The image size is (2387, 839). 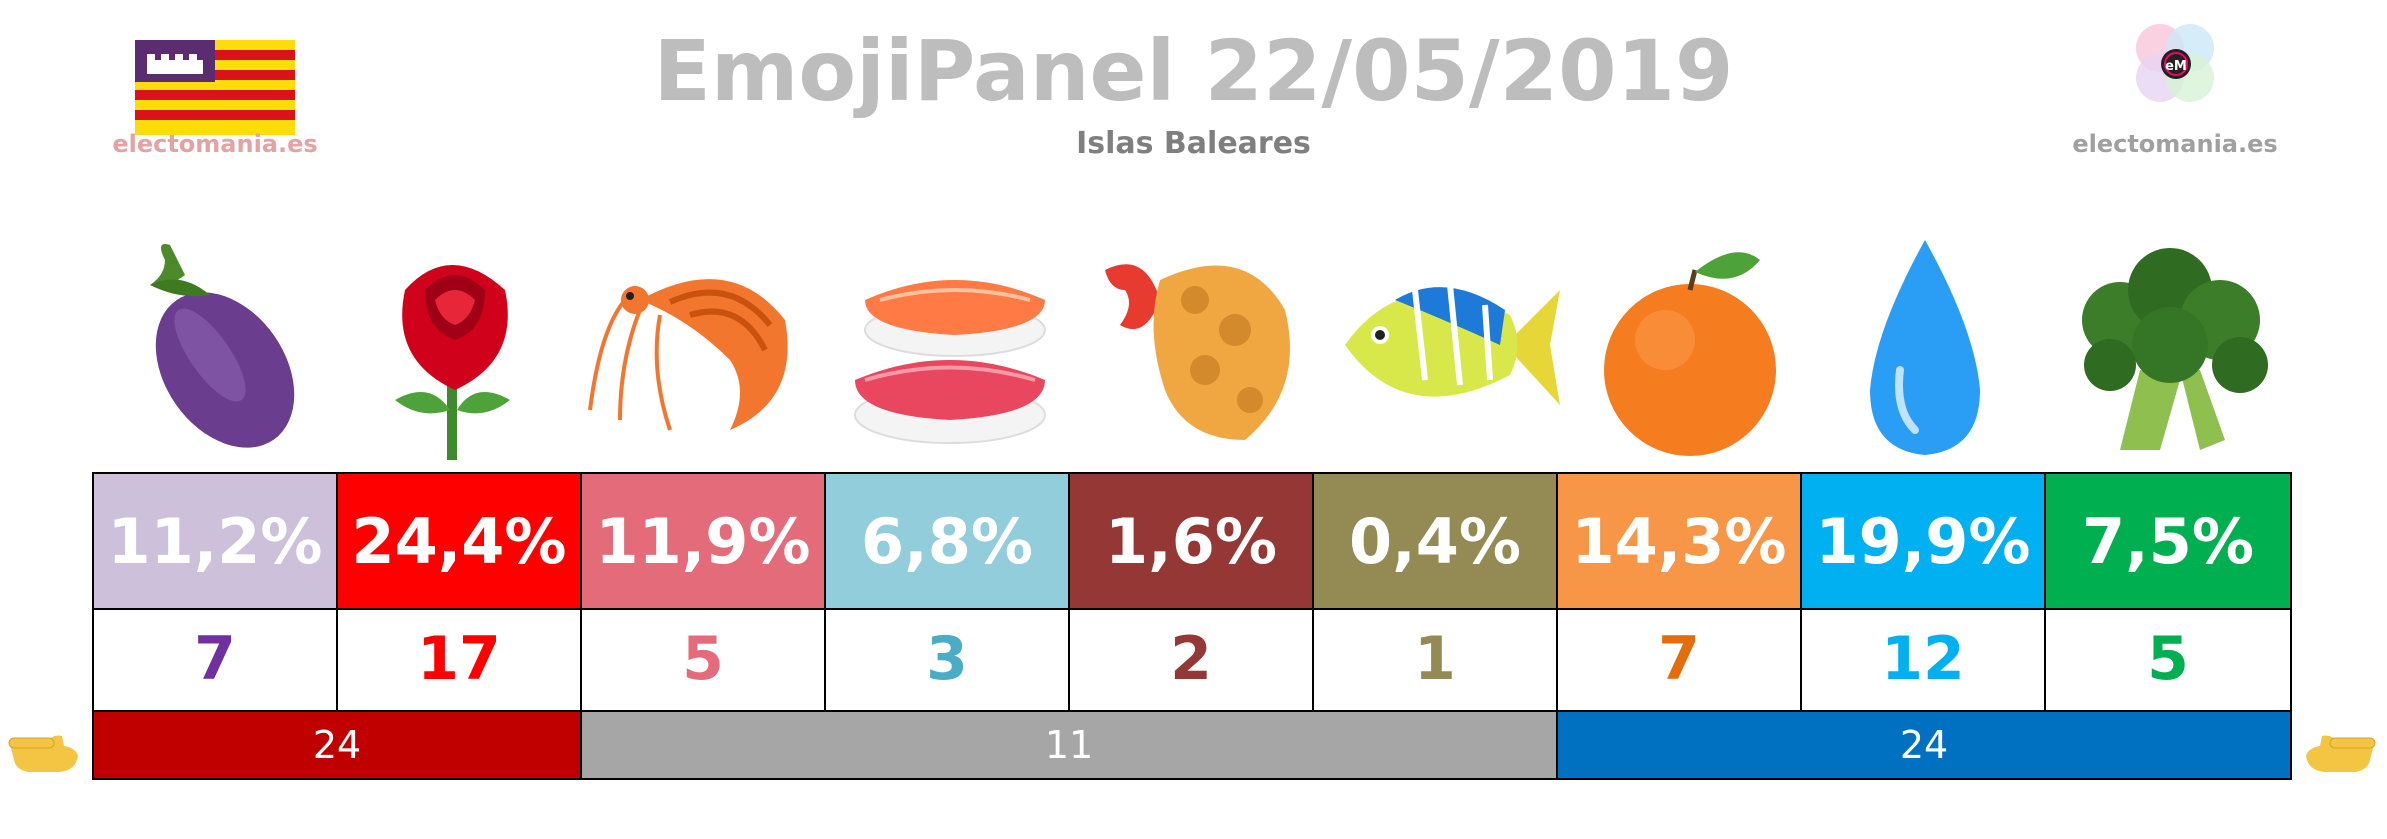 I want to click on pct-cell-eggplant: 11,2%, so click(x=216, y=541).